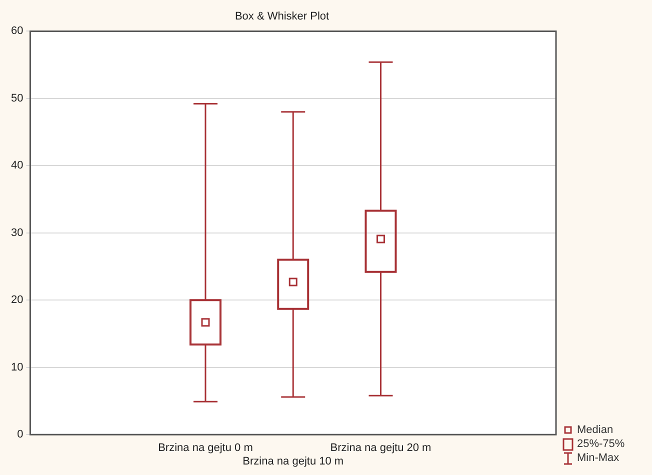 The image size is (652, 475). I want to click on chart-title: Box & Whisker Plot, so click(282, 16).